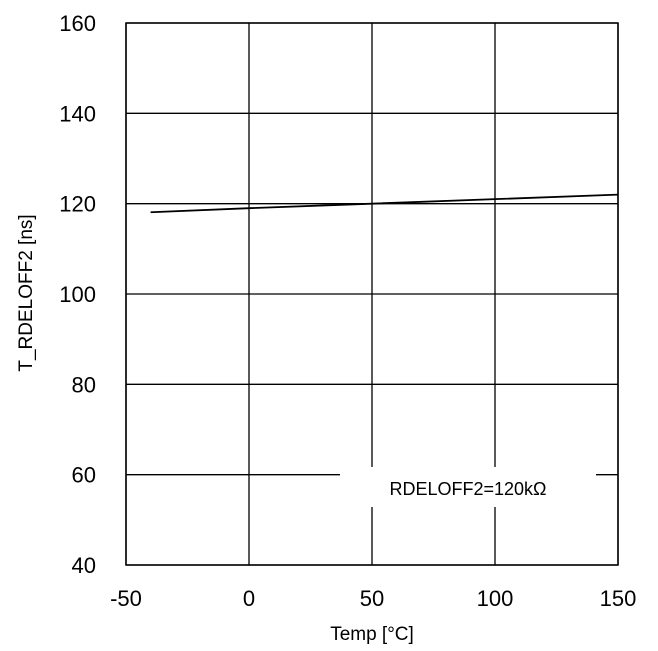 This screenshot has height=651, width=658. I want to click on x-tick-label: 50, so click(372, 598).